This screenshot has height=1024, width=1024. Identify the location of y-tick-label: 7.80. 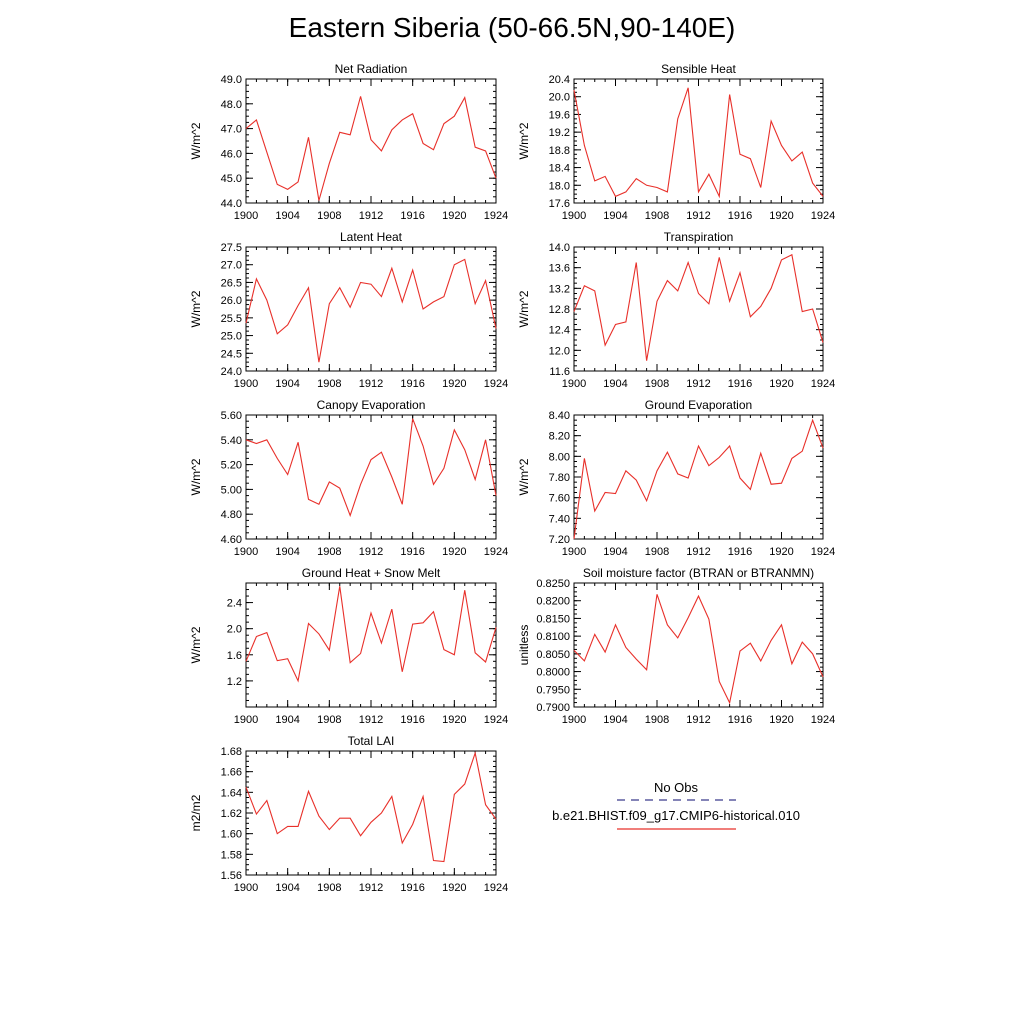
(559, 478).